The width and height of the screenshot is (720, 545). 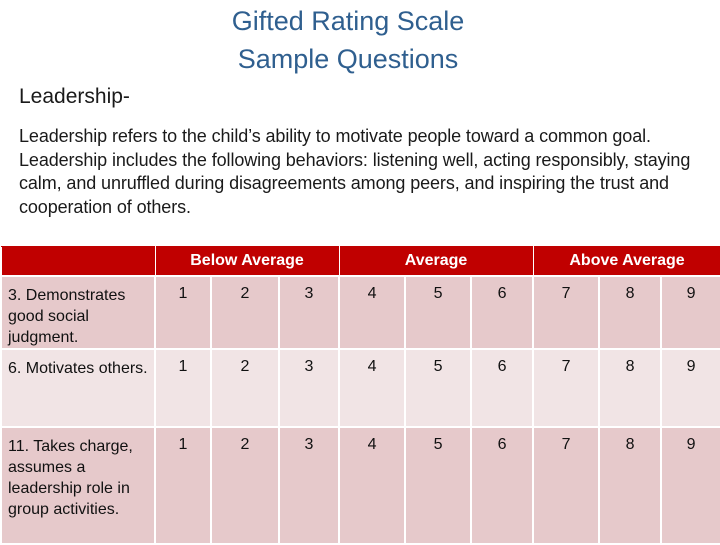 What do you see at coordinates (348, 21) in the screenshot?
I see `title-line-1: Gifted Rating Scale` at bounding box center [348, 21].